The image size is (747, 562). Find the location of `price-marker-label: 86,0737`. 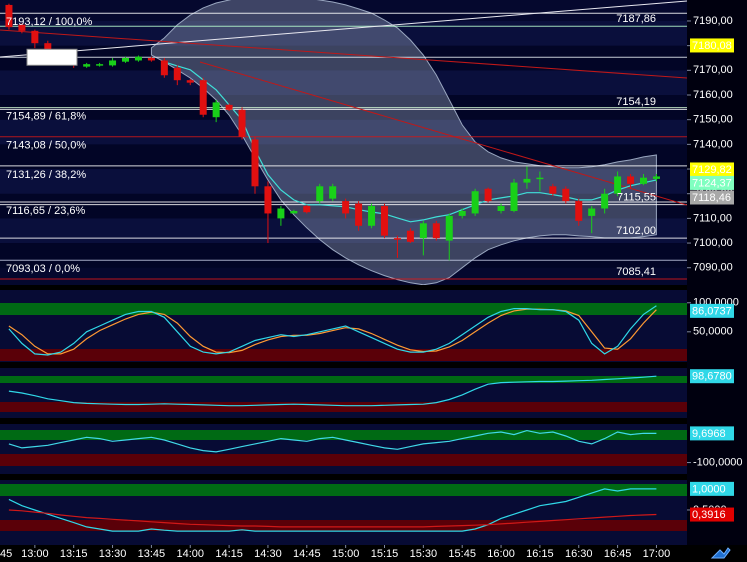

price-marker-label: 86,0737 is located at coordinates (712, 311).